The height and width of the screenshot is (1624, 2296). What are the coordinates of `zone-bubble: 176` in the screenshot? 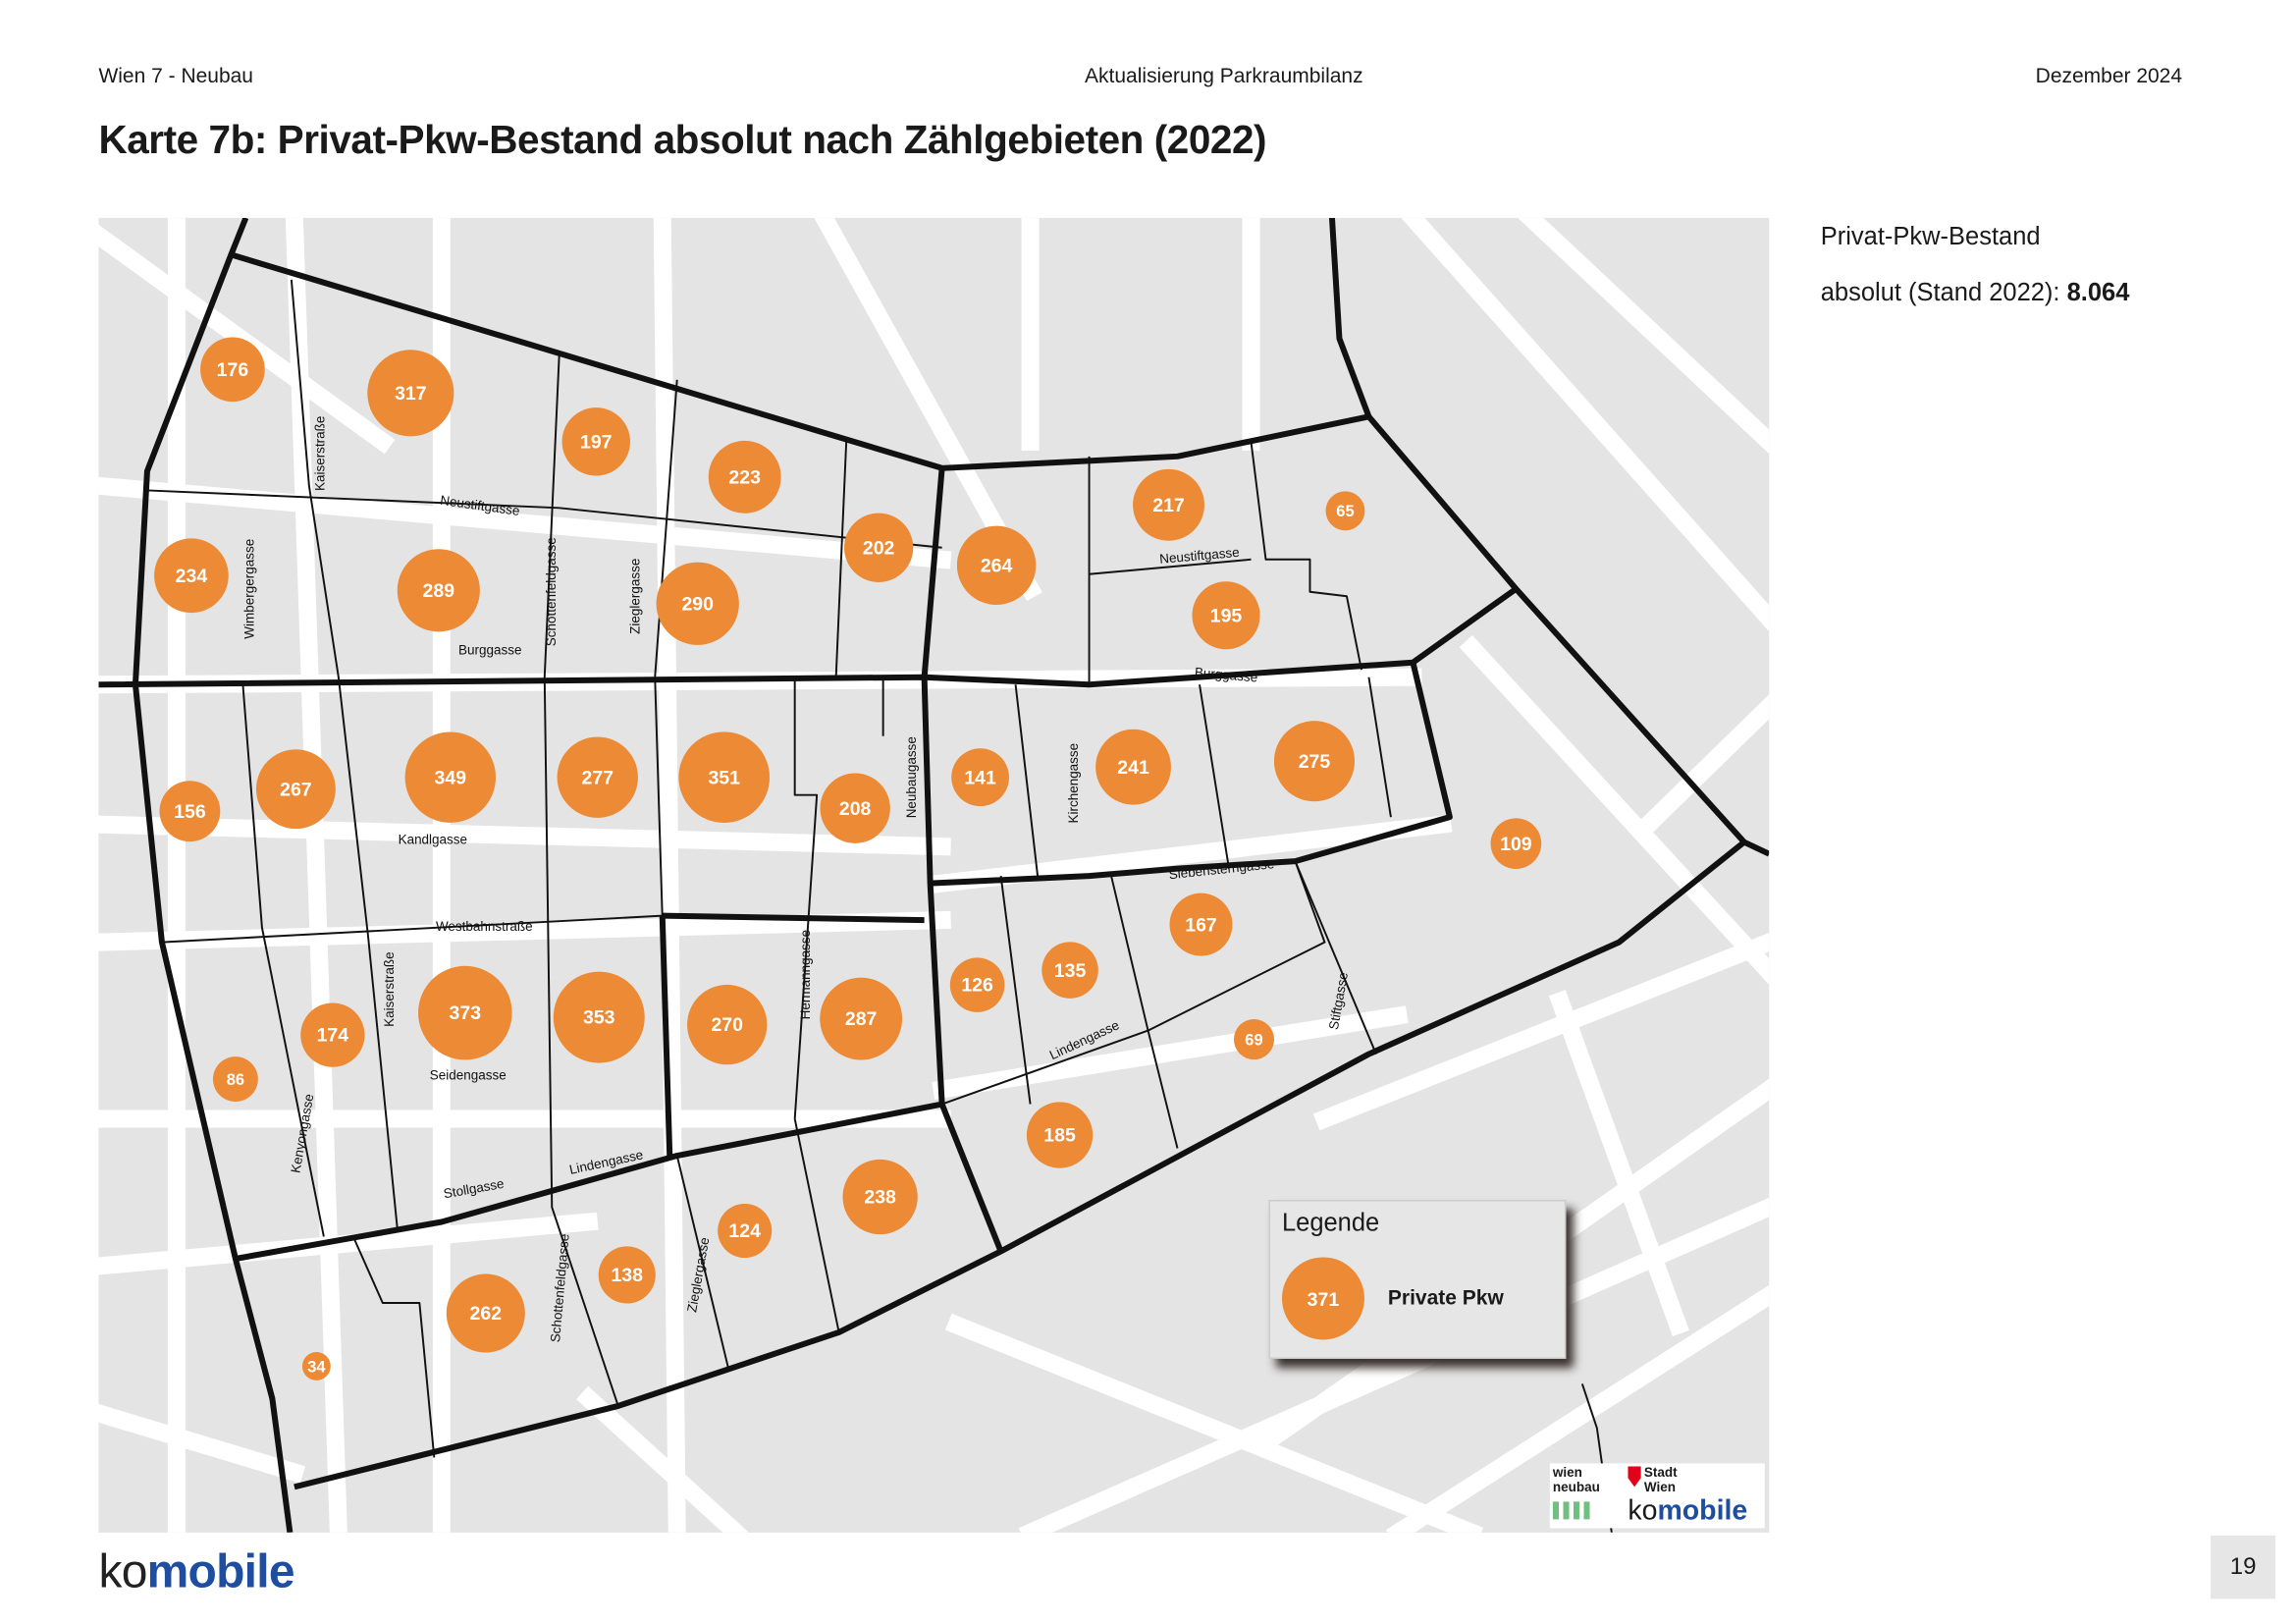 It's located at (232, 370).